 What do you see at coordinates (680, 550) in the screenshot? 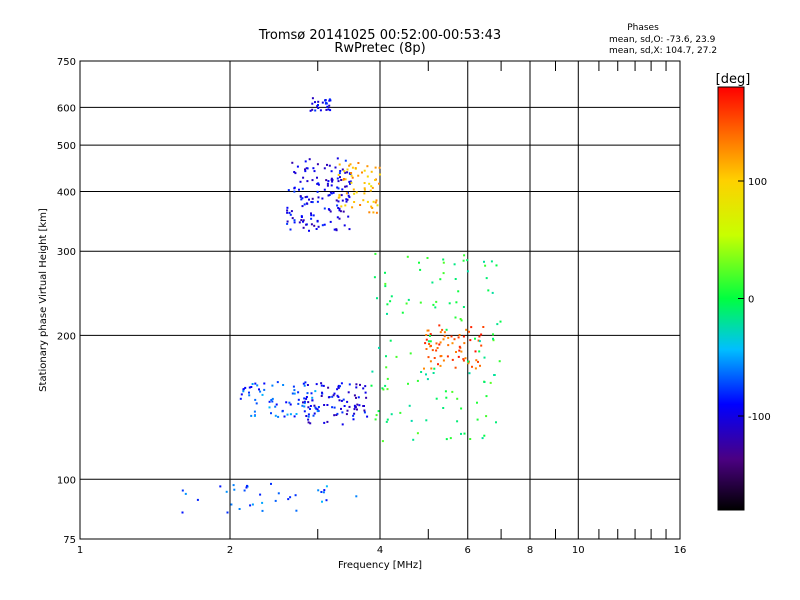
I see `x-tick-label: 16` at bounding box center [680, 550].